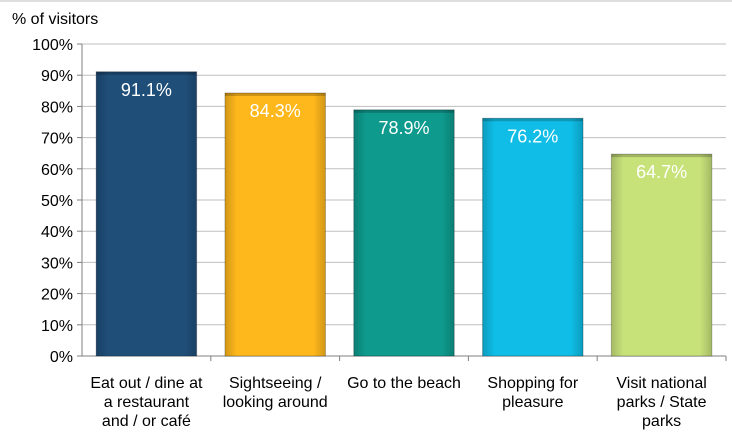 Image resolution: width=732 pixels, height=440 pixels. Describe the element at coordinates (57, 170) in the screenshot. I see `y-tick-label: 60%` at that location.